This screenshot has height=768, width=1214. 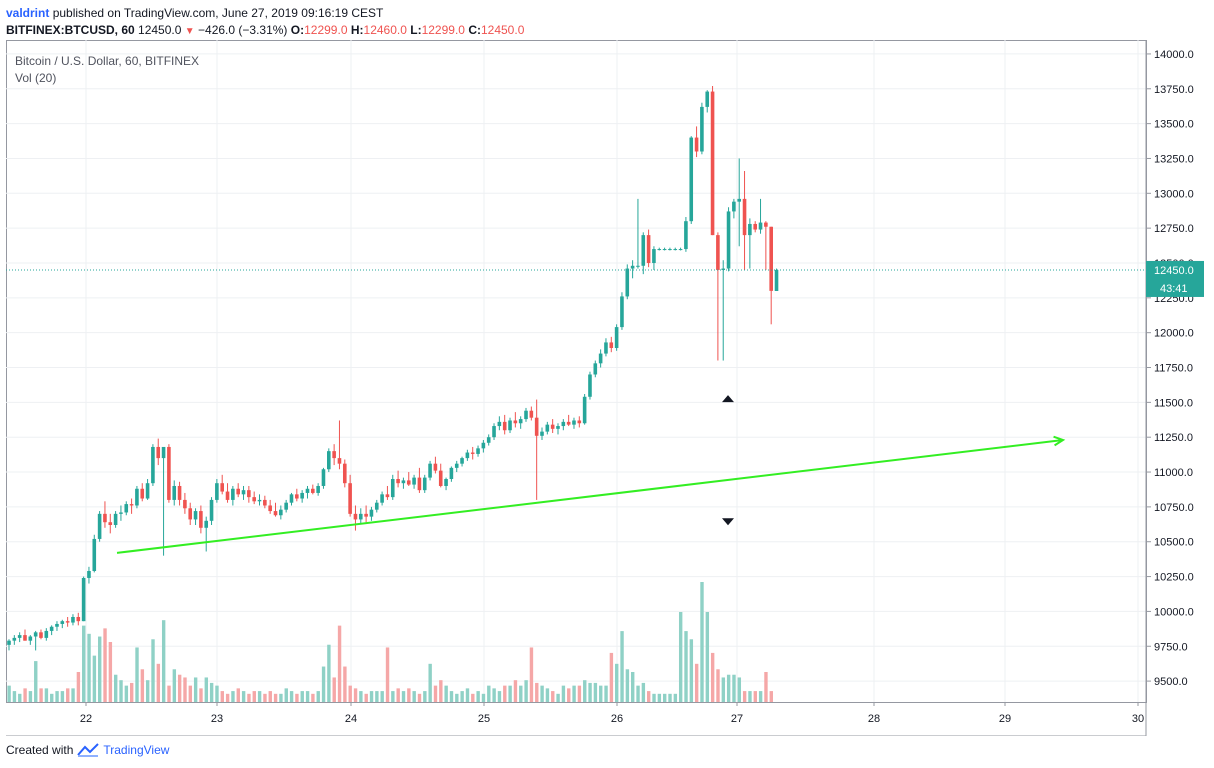 What do you see at coordinates (385, 30) in the screenshot?
I see `high-value: 12460.0` at bounding box center [385, 30].